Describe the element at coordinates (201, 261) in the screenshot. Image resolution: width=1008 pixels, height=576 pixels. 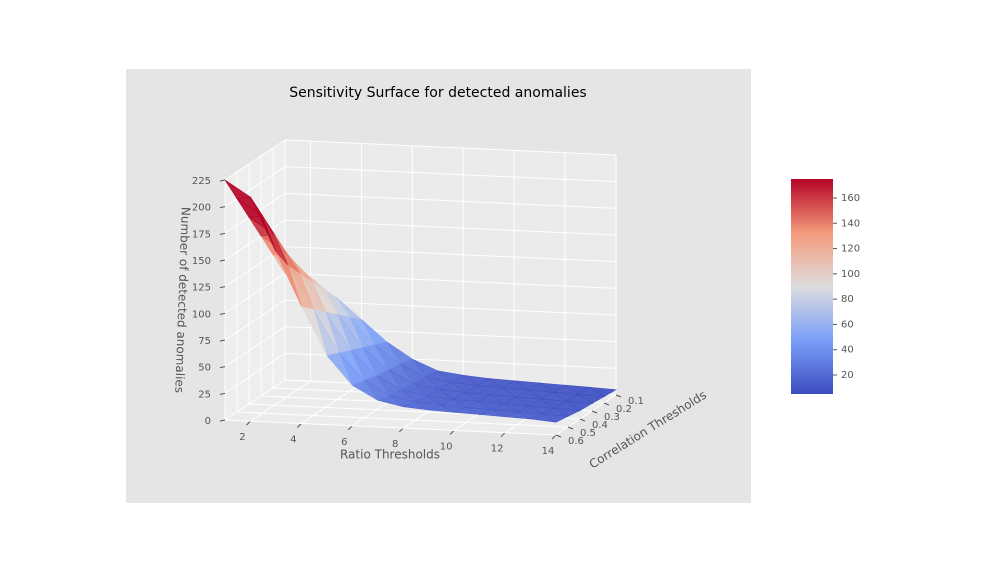
I see `z-tick-label: 150` at that location.